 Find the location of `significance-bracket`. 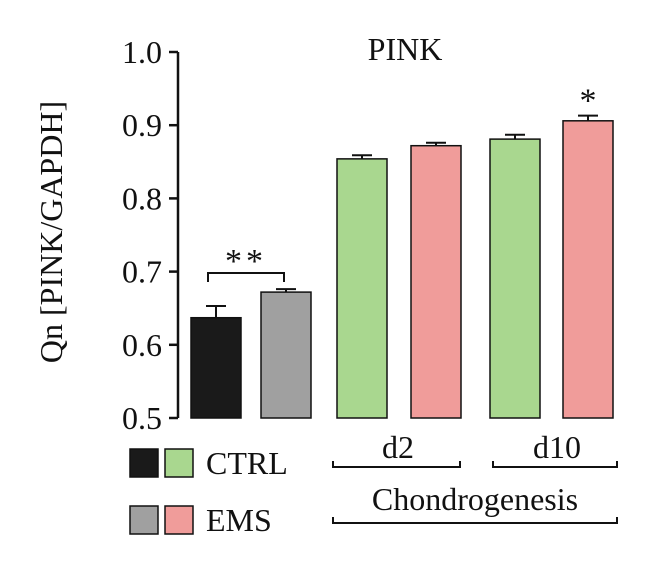

significance-bracket is located at coordinates (246, 277).